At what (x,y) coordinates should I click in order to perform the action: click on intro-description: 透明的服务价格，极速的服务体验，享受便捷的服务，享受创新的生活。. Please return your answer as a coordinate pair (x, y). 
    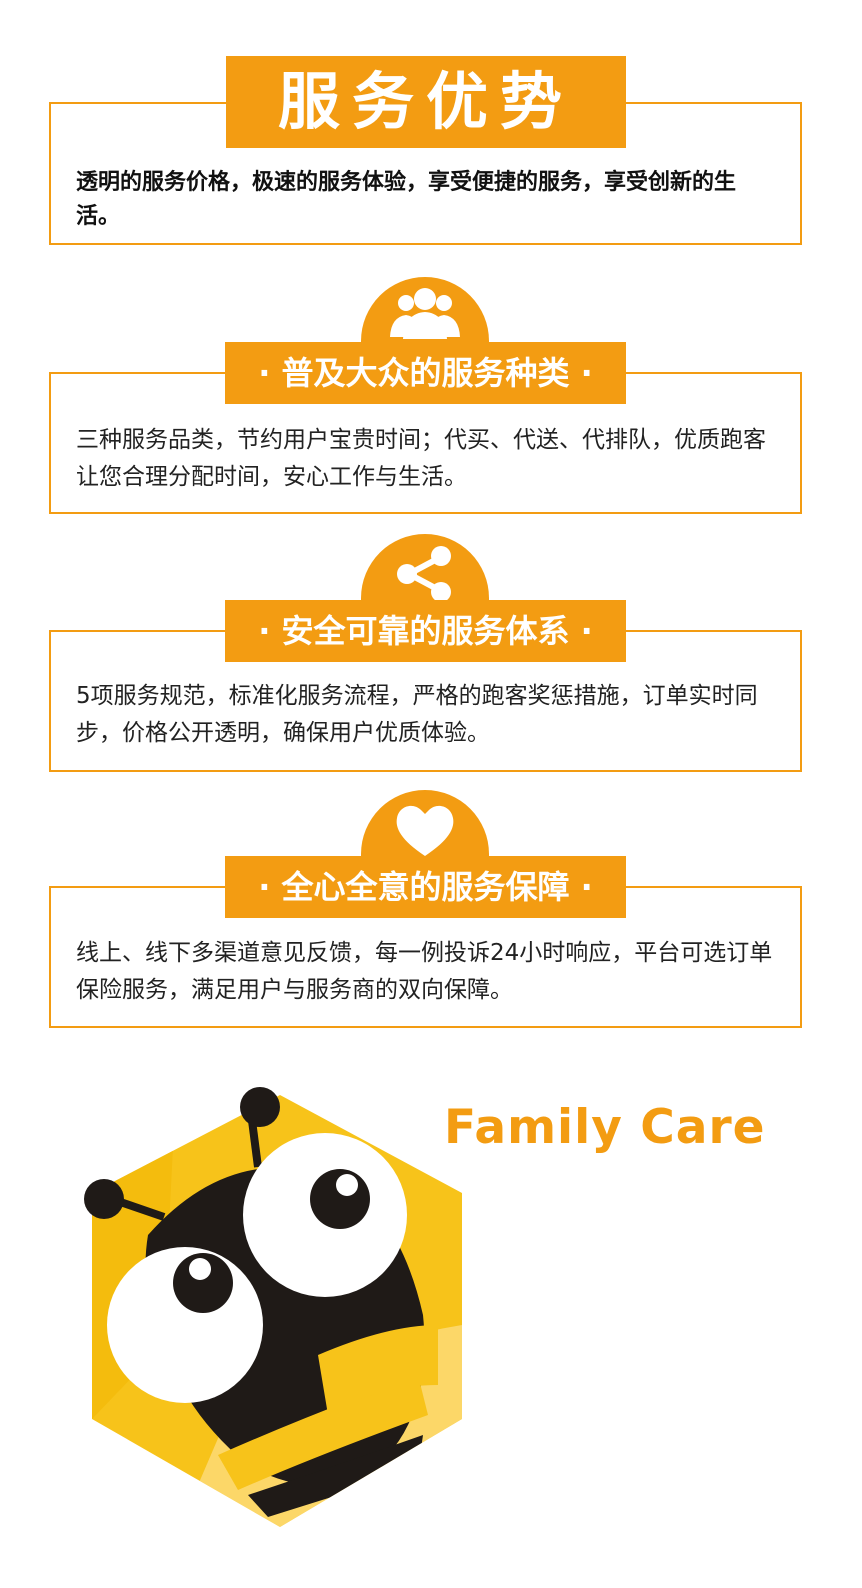
    Looking at the image, I should click on (406, 199).